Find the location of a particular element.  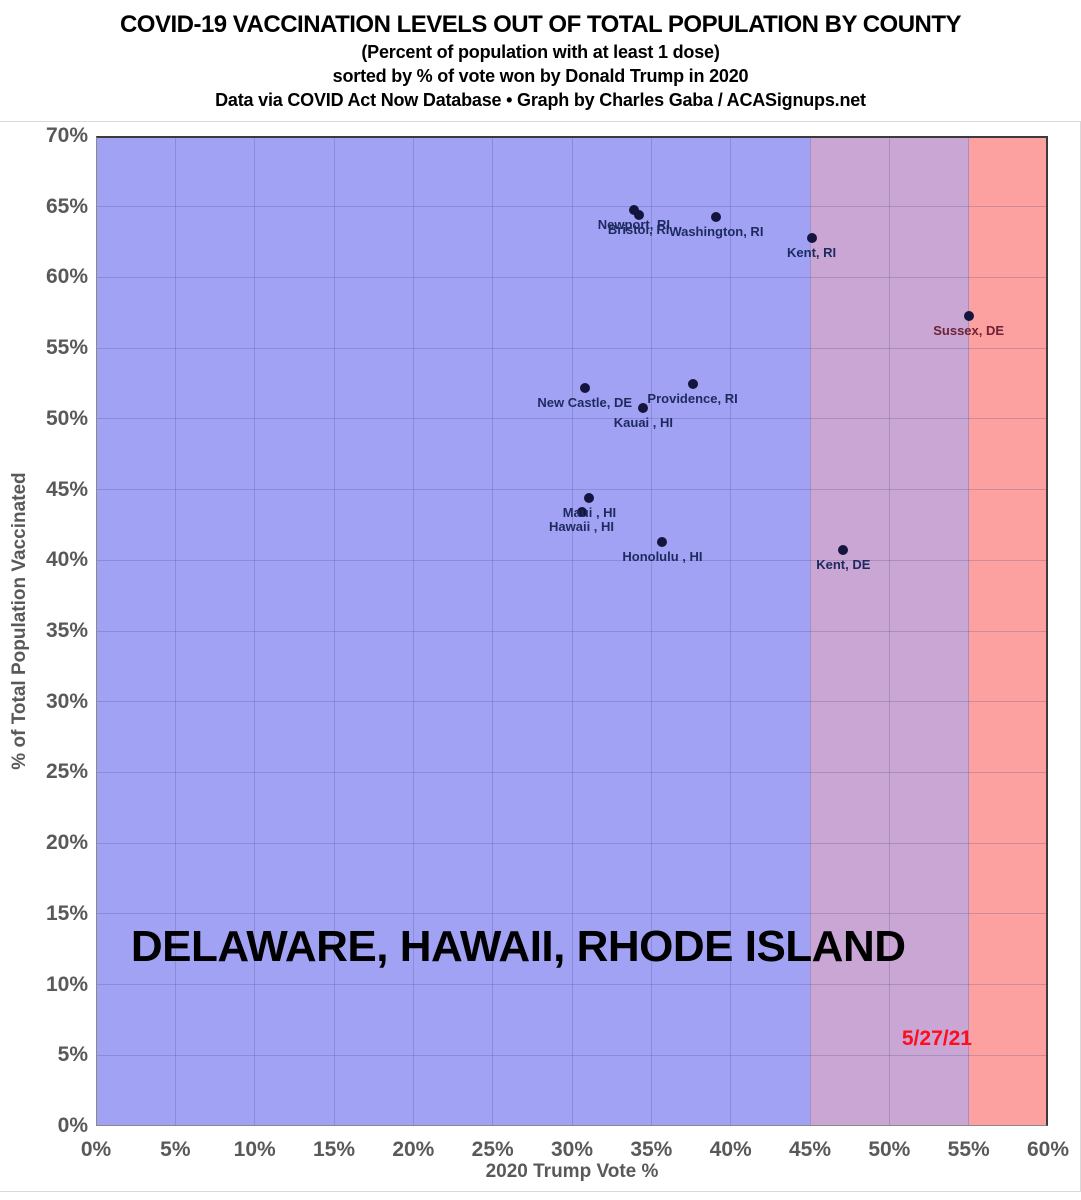

x-tick-label: 60% is located at coordinates (1048, 1149).